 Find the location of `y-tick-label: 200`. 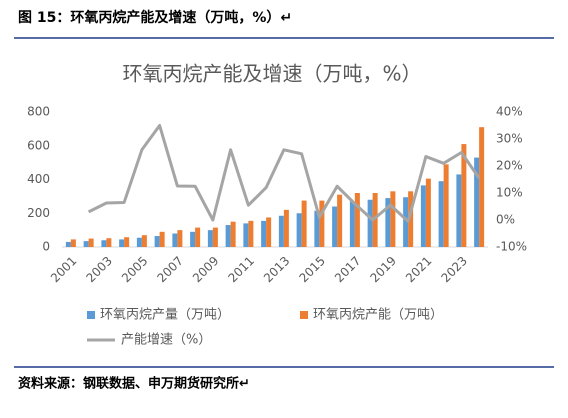

y-tick-label: 200 is located at coordinates (38, 213).